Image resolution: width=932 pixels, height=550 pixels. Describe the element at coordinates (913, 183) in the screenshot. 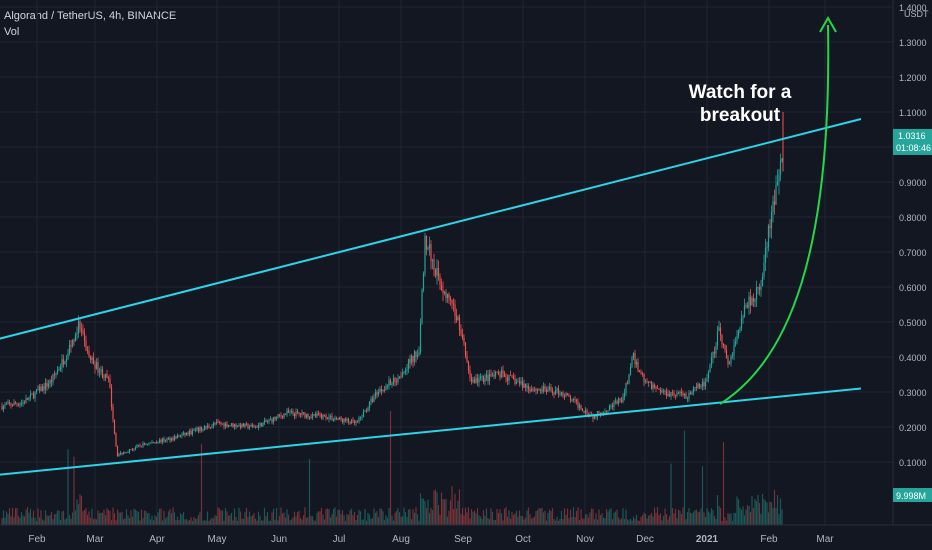

I see `price-tick-label: 0.9000` at that location.